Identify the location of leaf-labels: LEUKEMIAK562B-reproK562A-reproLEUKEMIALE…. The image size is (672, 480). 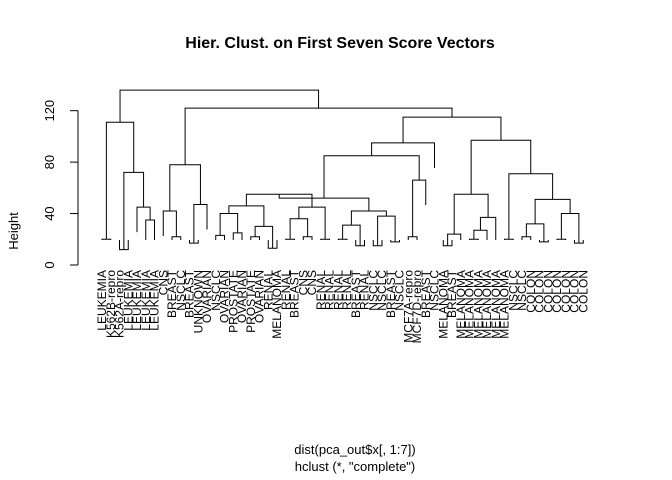
(342, 306).